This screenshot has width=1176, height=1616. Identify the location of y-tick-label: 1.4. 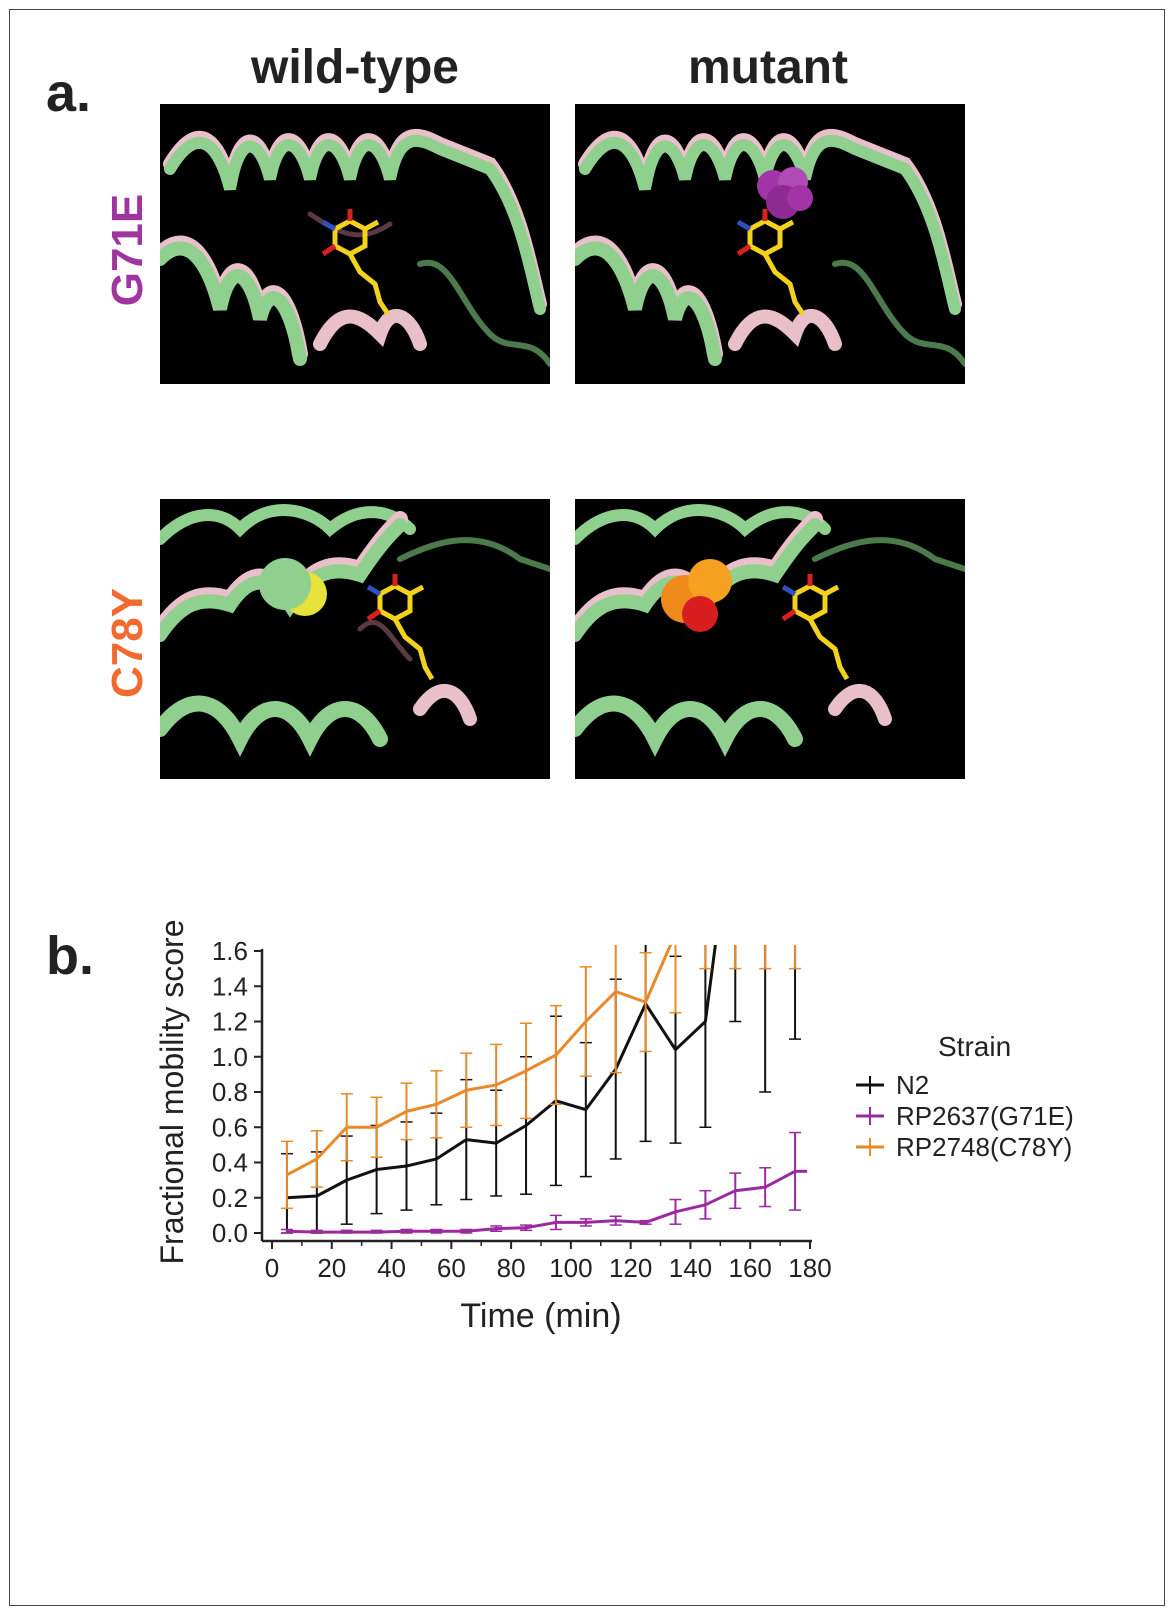
(230, 986).